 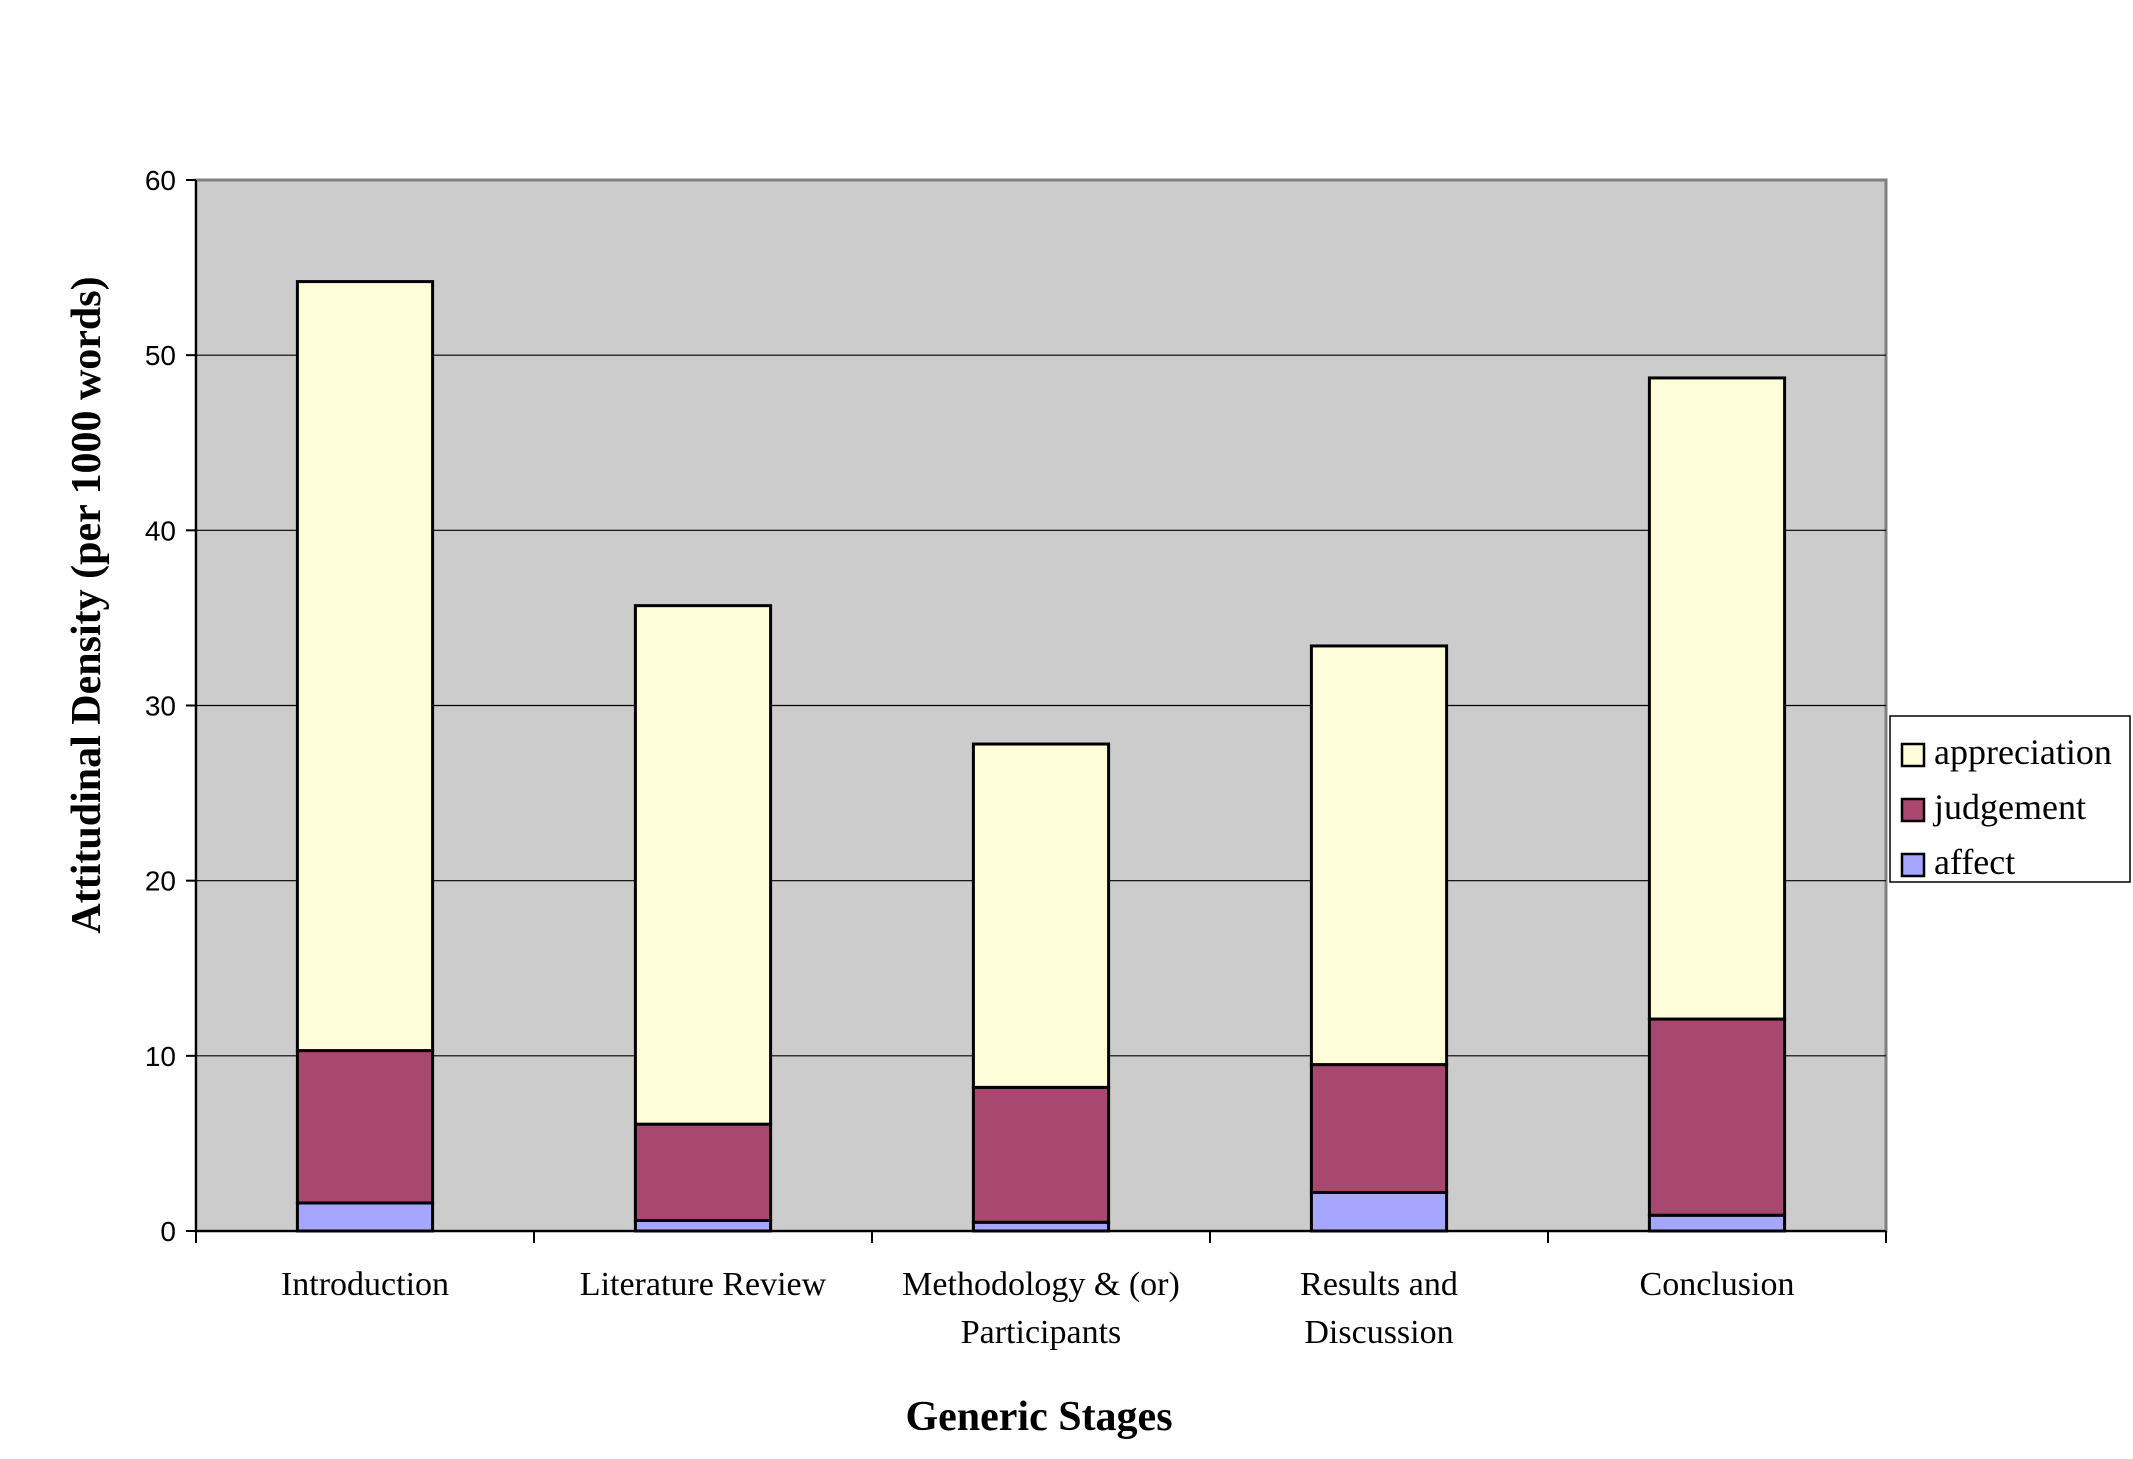 I want to click on y-tick-label: 60, so click(x=160, y=180).